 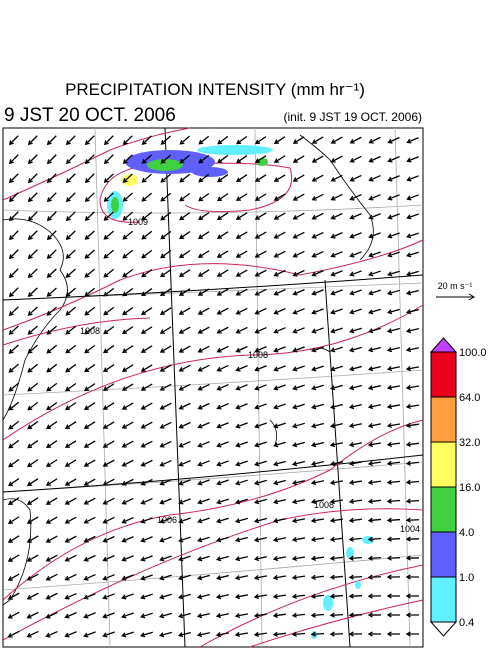 What do you see at coordinates (213, 473) in the screenshot?
I see `boundary-line` at bounding box center [213, 473].